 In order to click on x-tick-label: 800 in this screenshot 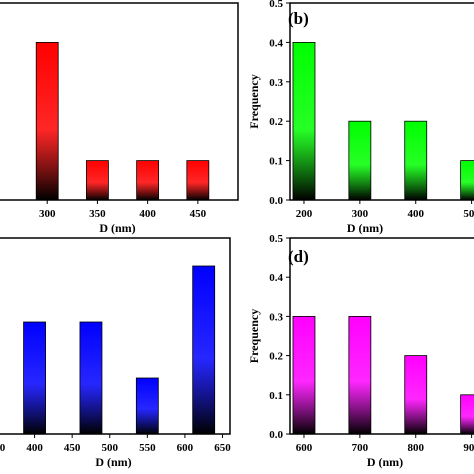, I will do `click(415, 448)`.